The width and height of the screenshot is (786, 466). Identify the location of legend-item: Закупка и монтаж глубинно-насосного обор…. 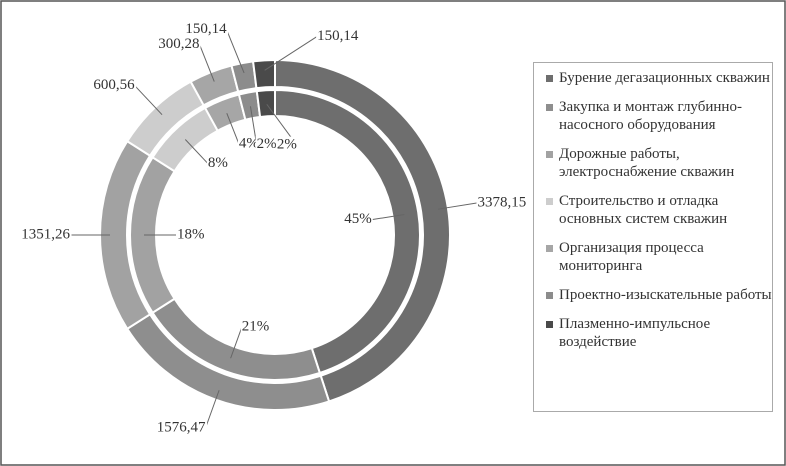
(659, 116).